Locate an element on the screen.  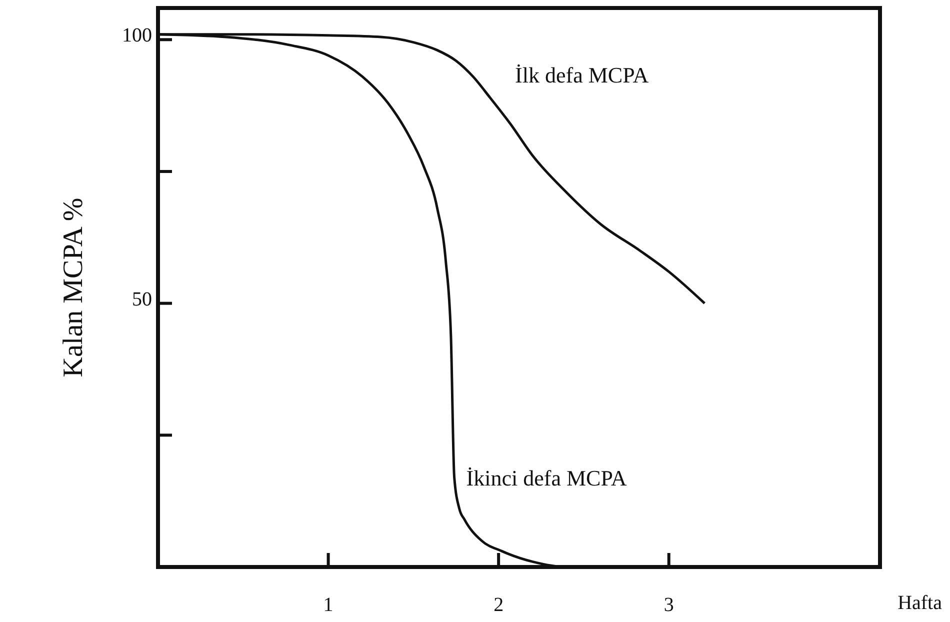
series-label: İlk defa MCPA is located at coordinates (582, 75).